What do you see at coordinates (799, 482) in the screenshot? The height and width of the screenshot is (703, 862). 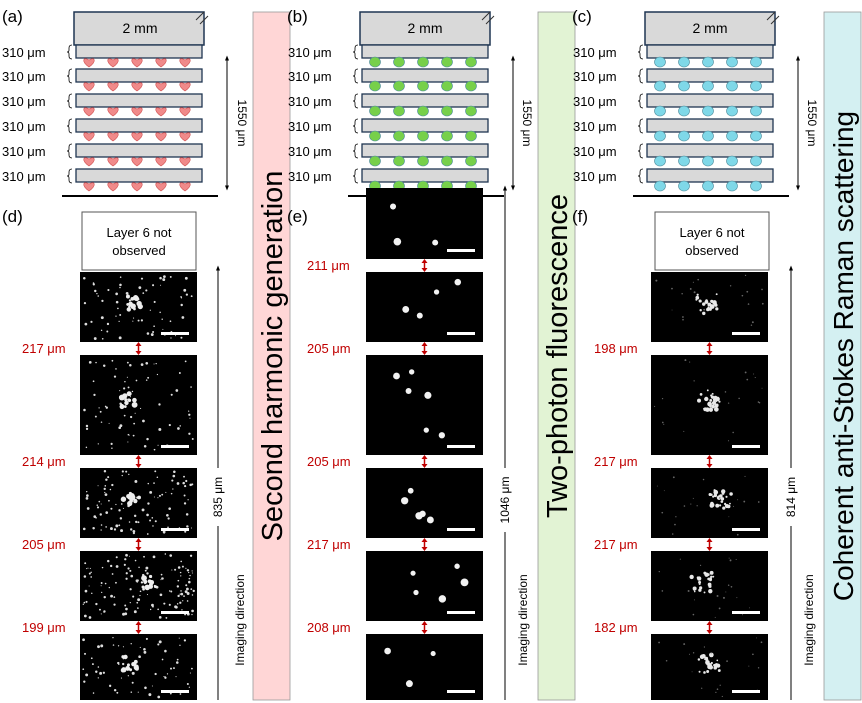 I see `imaging-span-arrow: 814 μm Imaging direction` at bounding box center [799, 482].